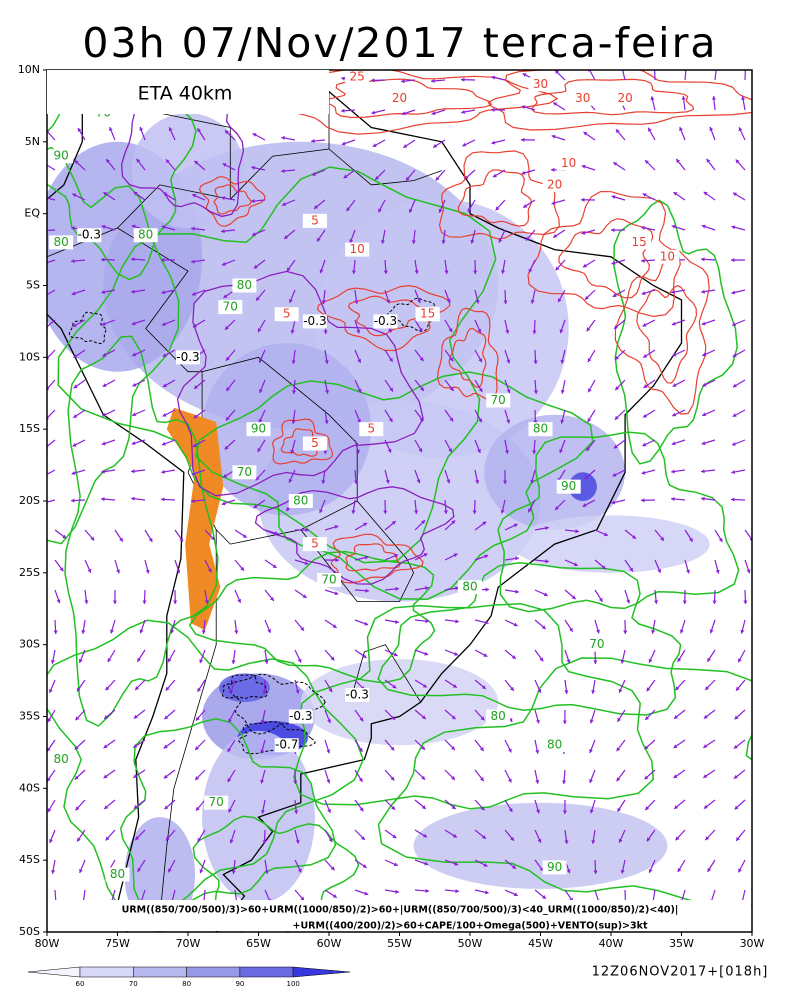 The height and width of the screenshot is (1004, 800). I want to click on lat-label: 15S, so click(29, 428).